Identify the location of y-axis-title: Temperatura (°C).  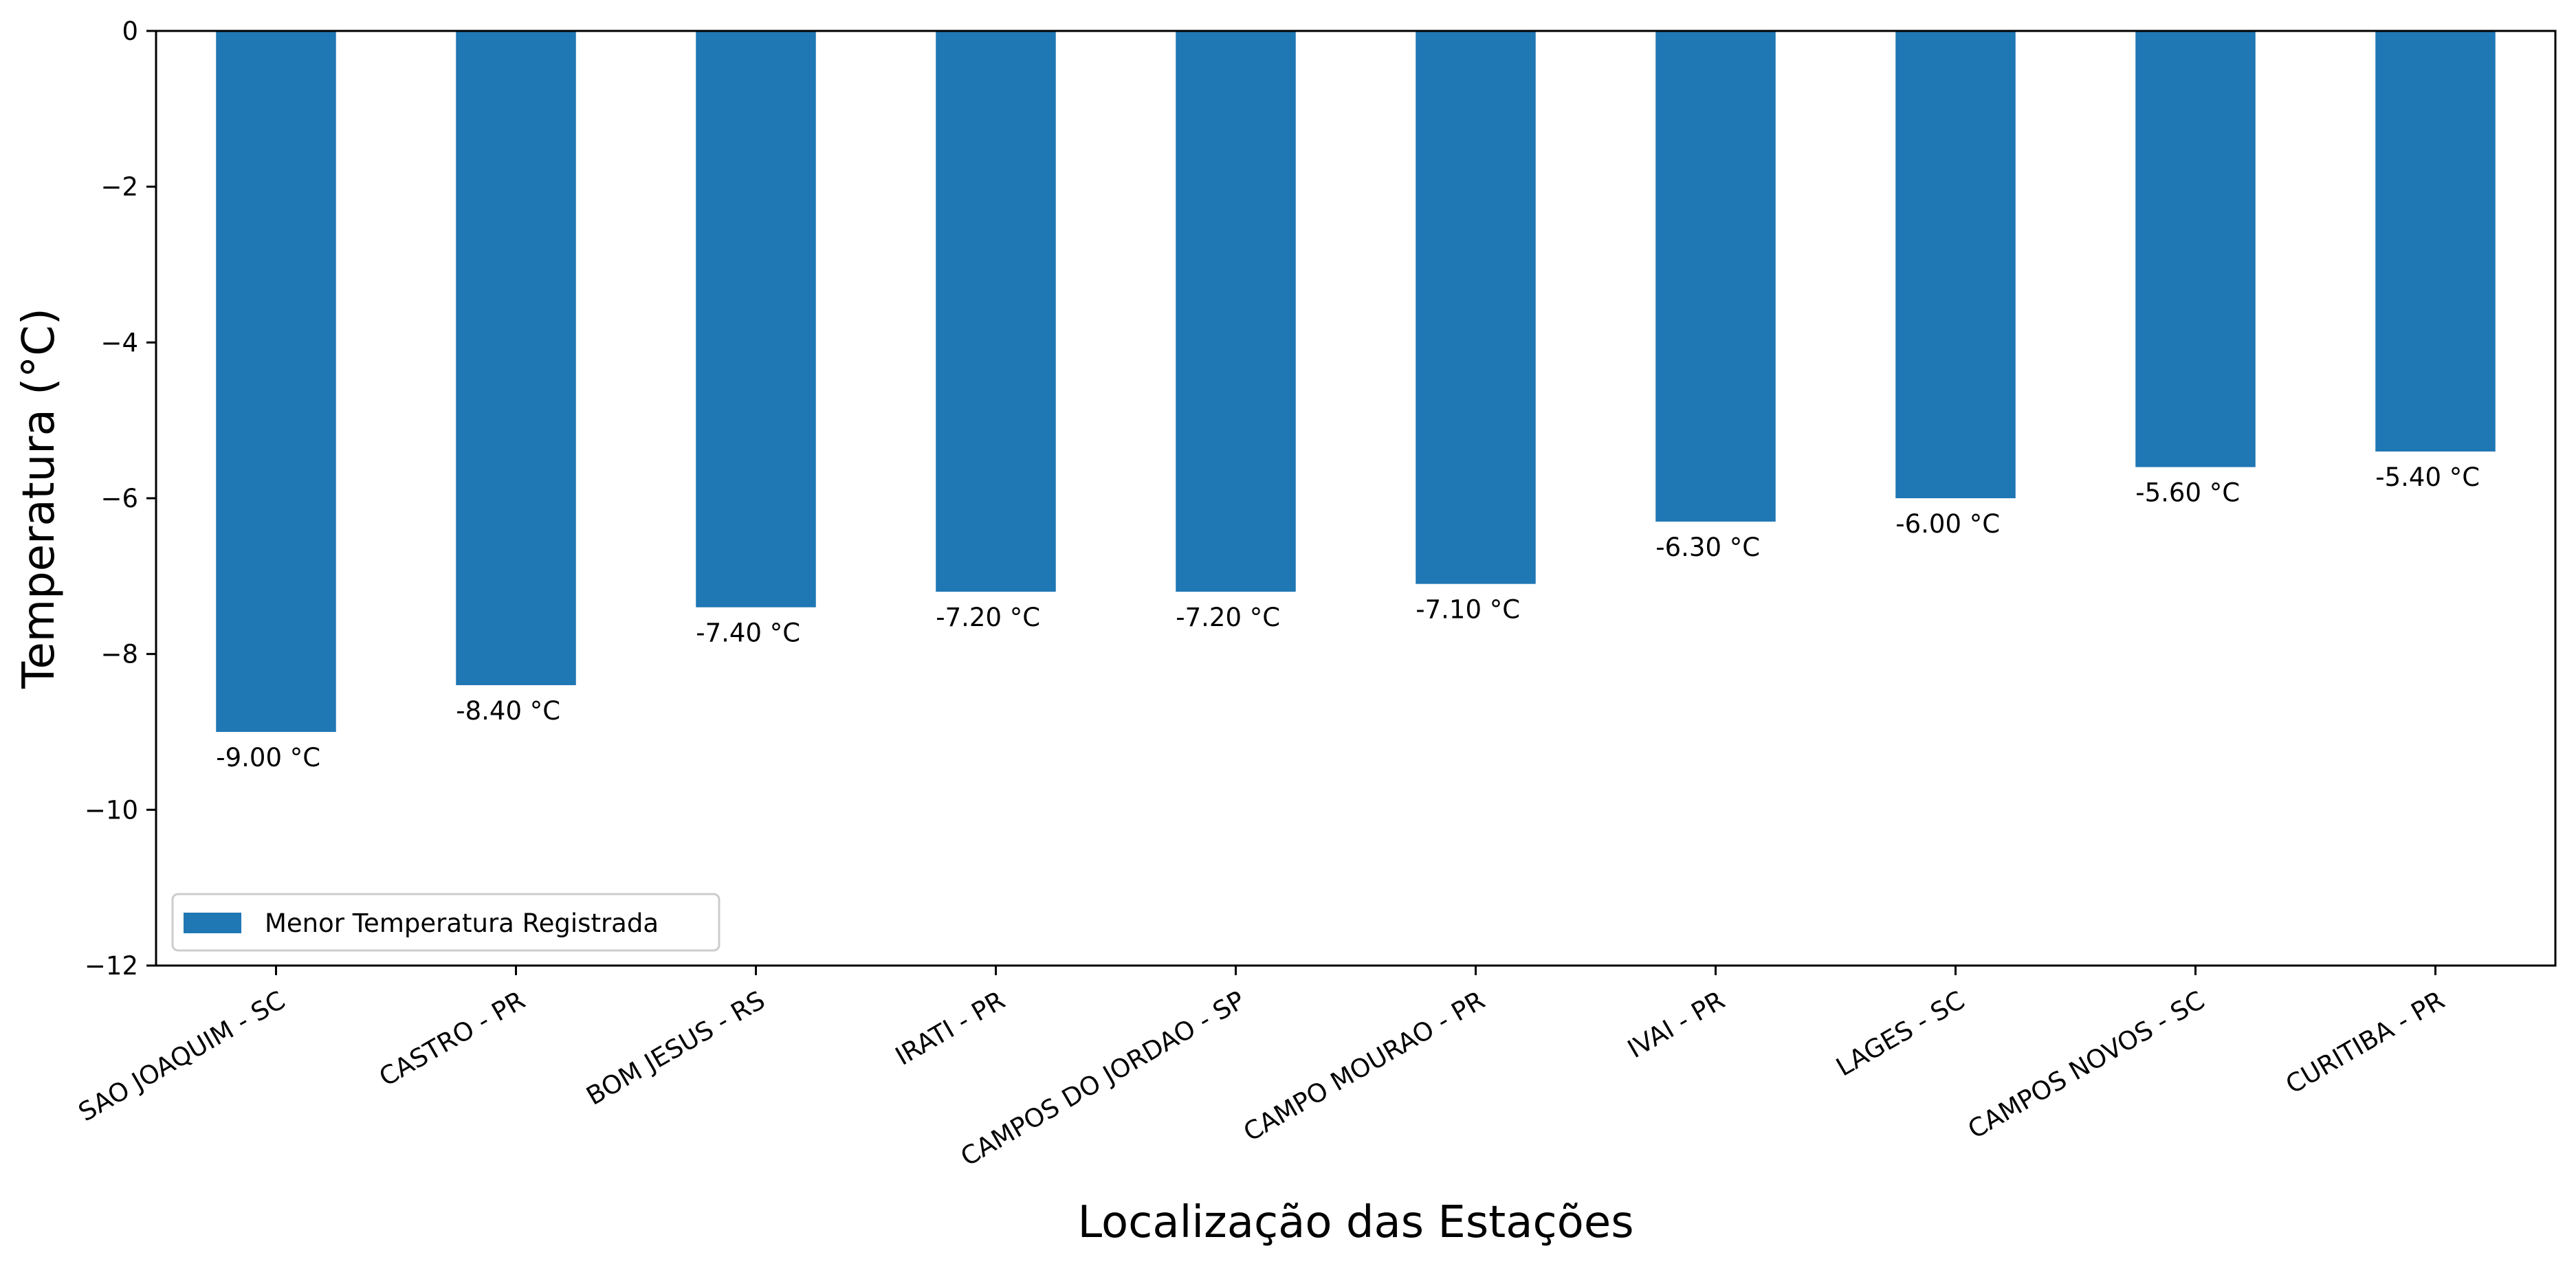
(39, 498).